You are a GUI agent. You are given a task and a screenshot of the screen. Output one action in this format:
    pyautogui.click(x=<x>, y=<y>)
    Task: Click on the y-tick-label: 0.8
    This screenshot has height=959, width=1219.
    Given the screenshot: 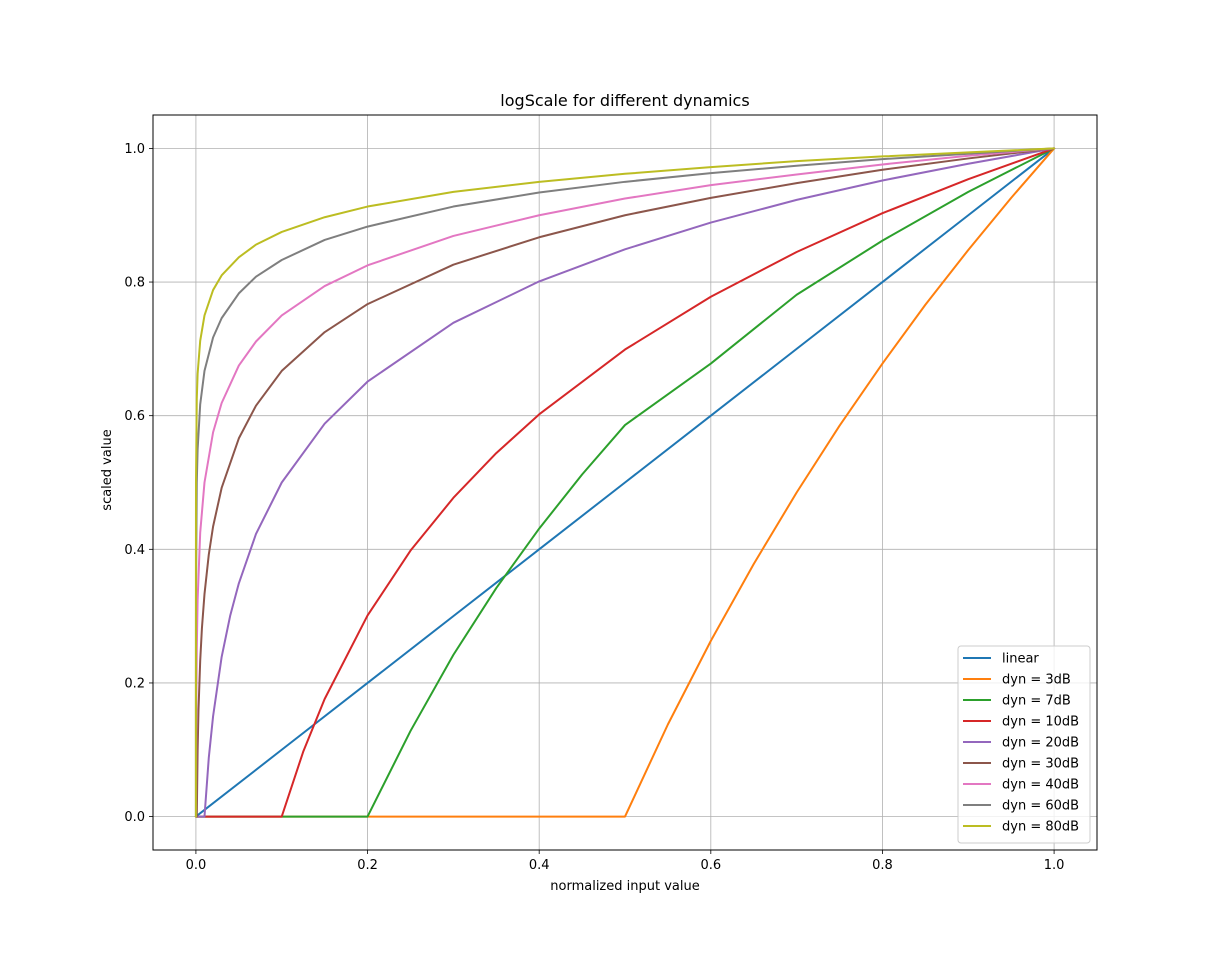 What is the action you would take?
    pyautogui.click(x=134, y=283)
    